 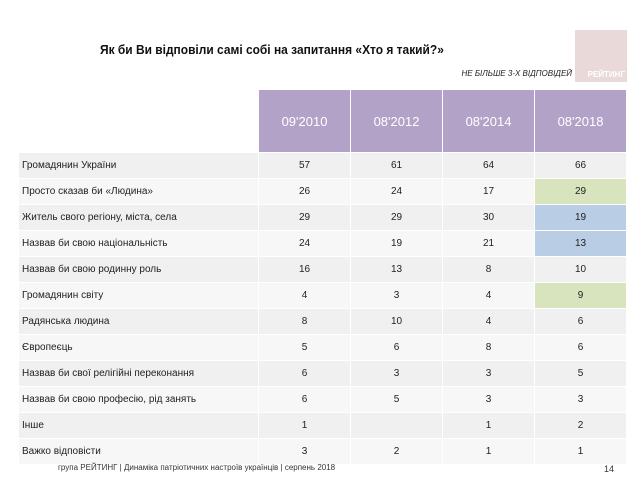 I want to click on subtitle: НЕ БІЛЬШЕ 3-Х ВІДПОВІДЕЙ, so click(x=516, y=73).